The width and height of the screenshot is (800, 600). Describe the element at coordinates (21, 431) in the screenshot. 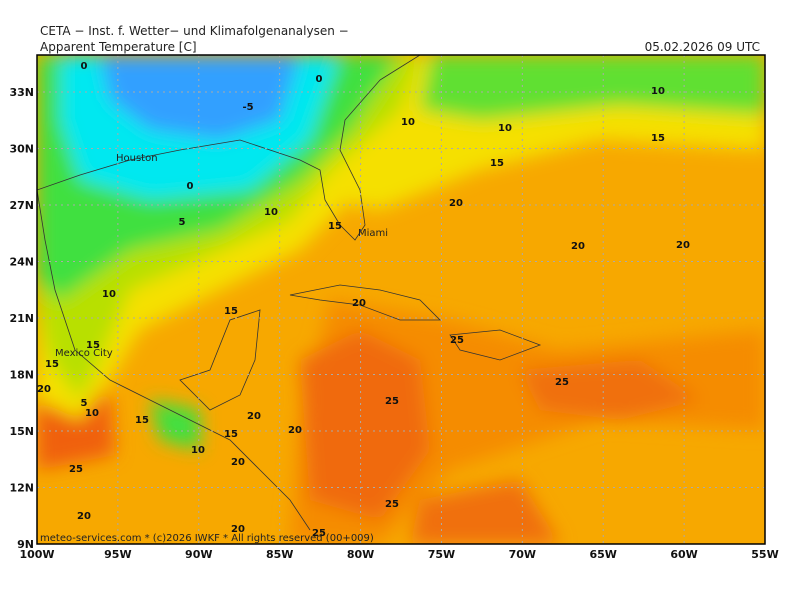

I see `lat-label: 15N` at that location.